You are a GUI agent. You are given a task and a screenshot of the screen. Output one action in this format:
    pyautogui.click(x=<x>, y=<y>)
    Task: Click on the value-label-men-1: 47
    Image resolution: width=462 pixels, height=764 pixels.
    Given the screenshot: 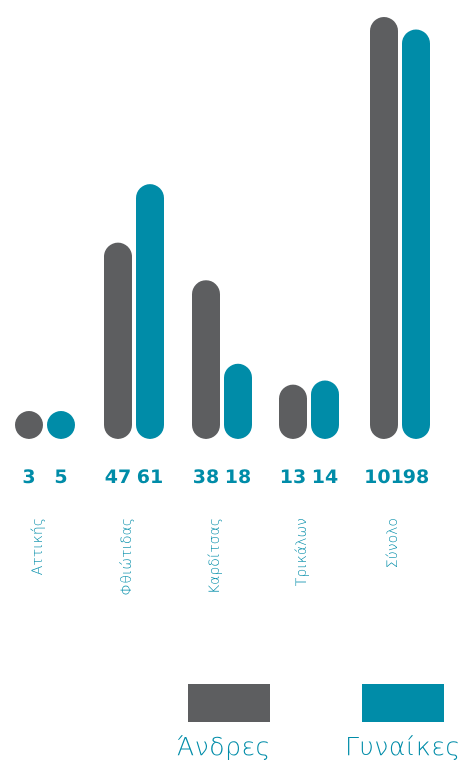 What is the action you would take?
    pyautogui.click(x=118, y=477)
    